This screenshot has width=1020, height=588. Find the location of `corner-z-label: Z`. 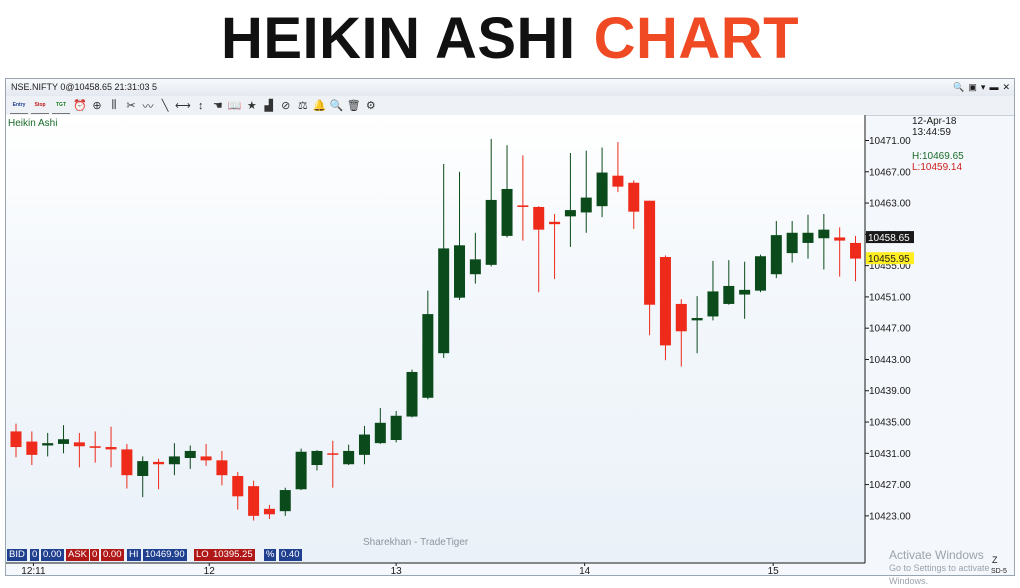

corner-z-label: Z is located at coordinates (995, 560).